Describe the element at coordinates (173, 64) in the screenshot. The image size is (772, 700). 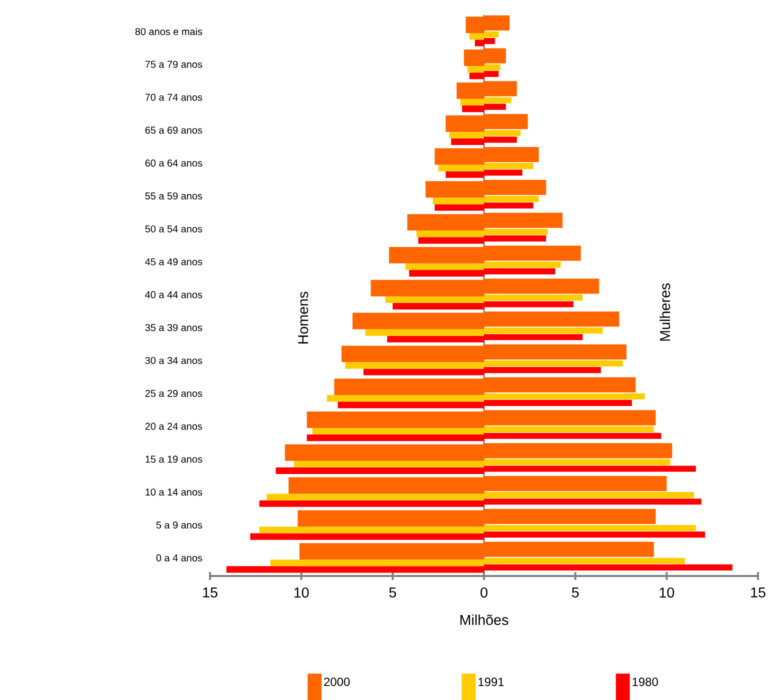
I see `y-tick-label: 75 a 79 anos` at that location.